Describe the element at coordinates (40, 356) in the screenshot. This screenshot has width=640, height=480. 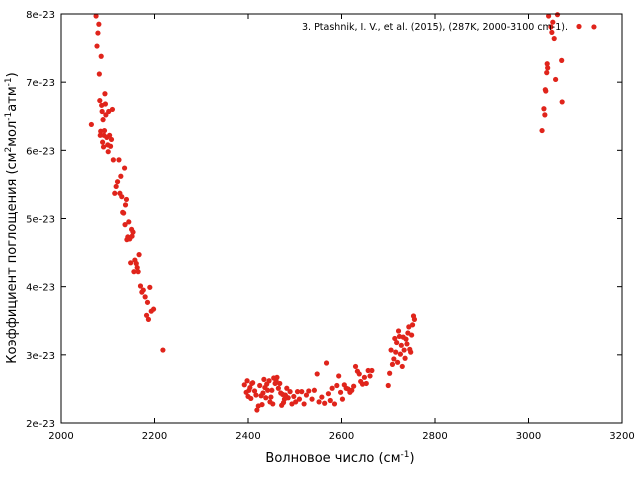
I see `y-tick-label: 3e-23` at that location.